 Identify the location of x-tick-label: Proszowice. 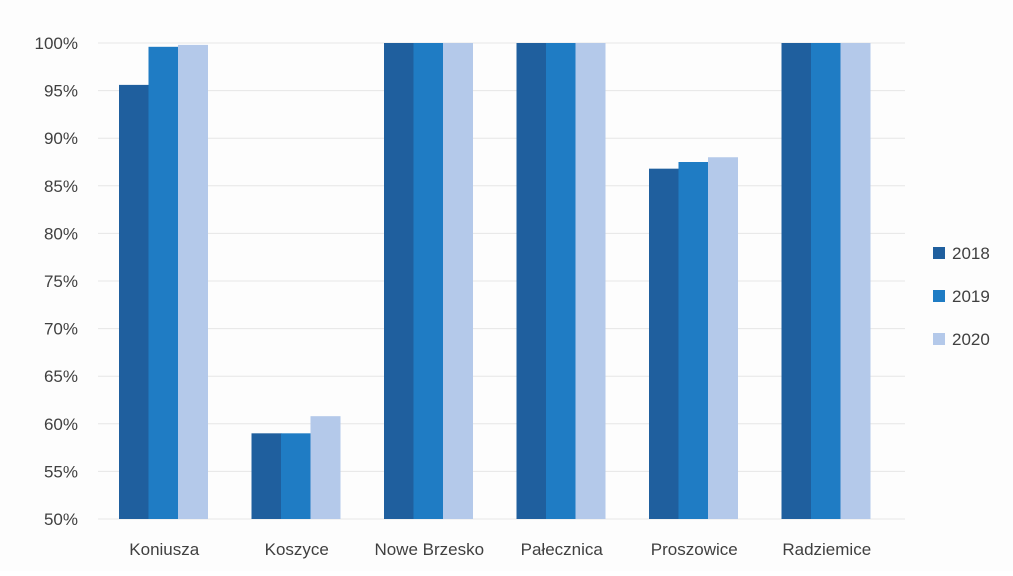
(694, 549).